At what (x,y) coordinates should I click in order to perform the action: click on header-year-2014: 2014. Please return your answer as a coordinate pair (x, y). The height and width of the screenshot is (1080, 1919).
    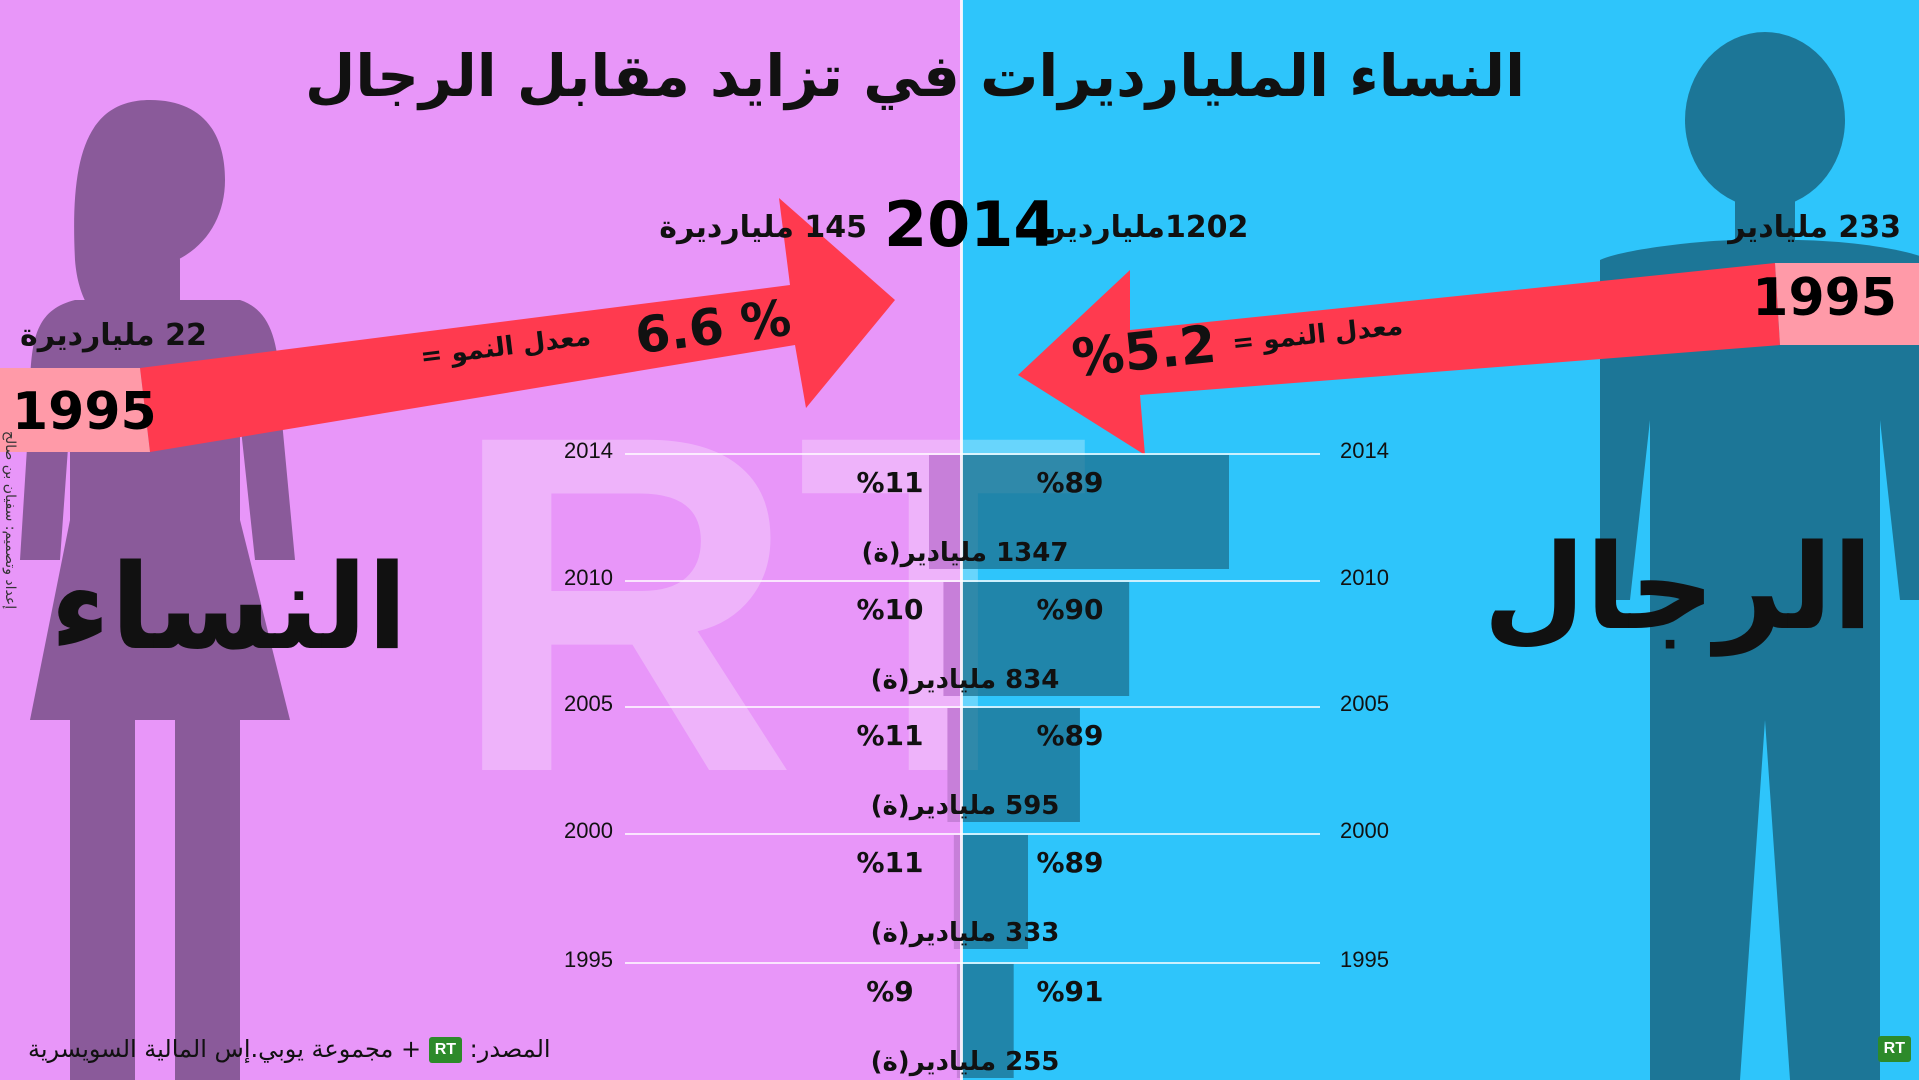
    Looking at the image, I should click on (970, 224).